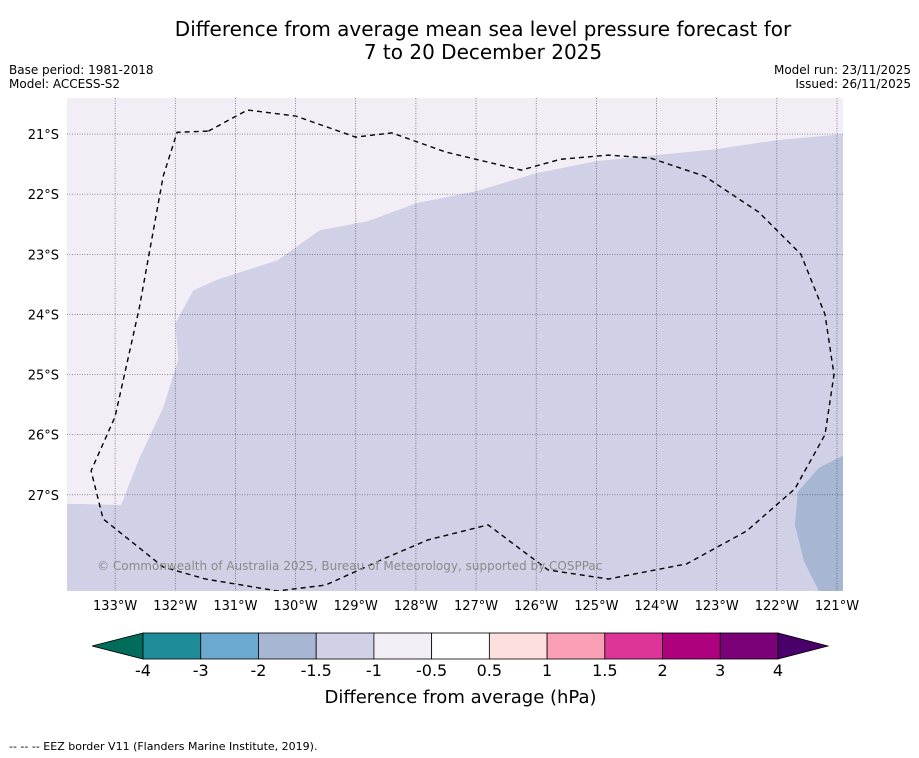 This screenshot has width=919, height=758. I want to click on lon-tick-label: 125°W, so click(596, 606).